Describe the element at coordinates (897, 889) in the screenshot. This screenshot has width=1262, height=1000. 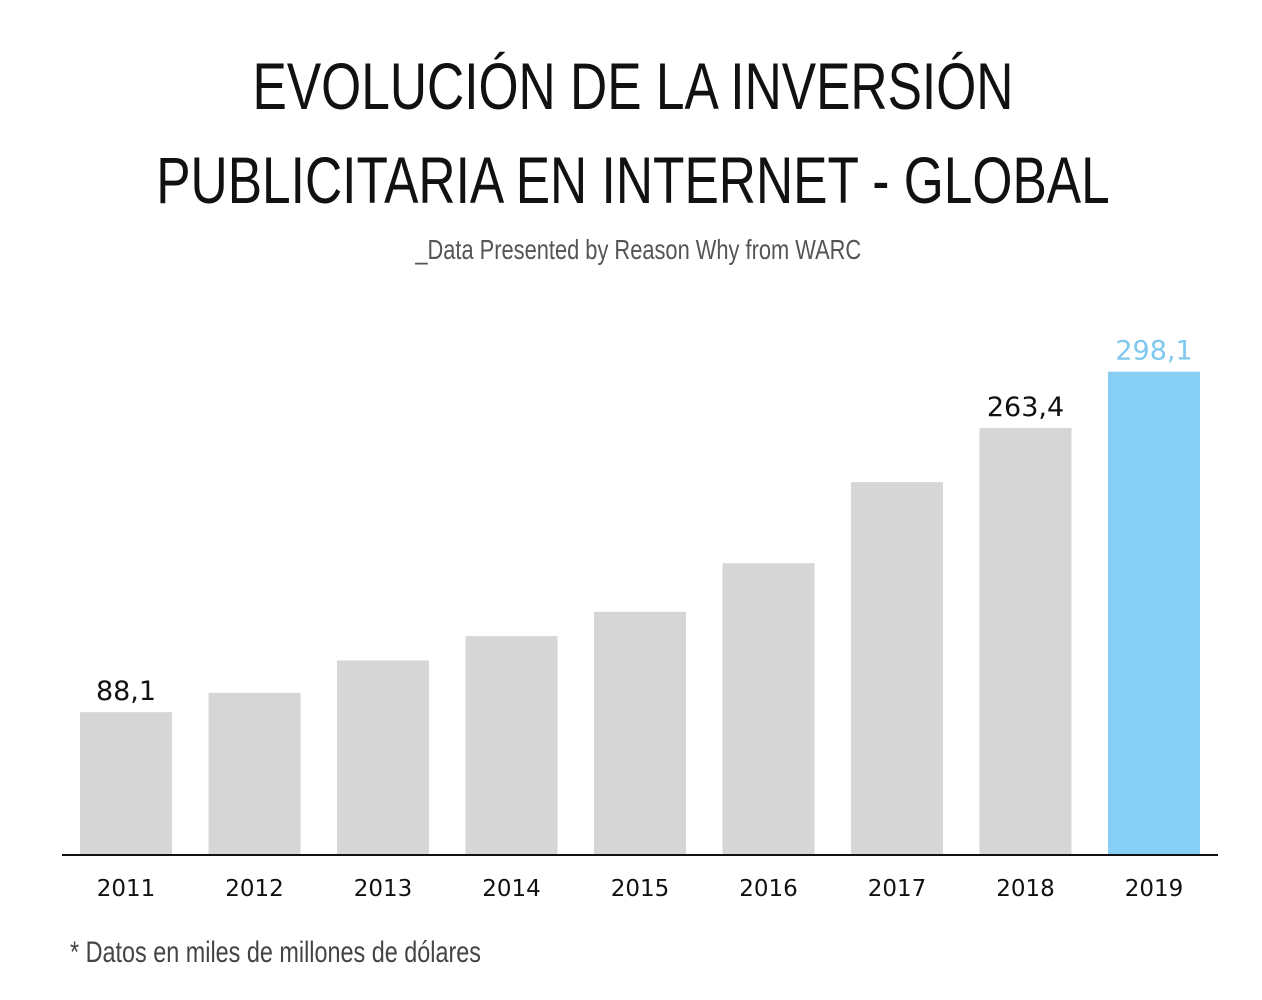
I see `x-tick-label-2017: 2017` at that location.